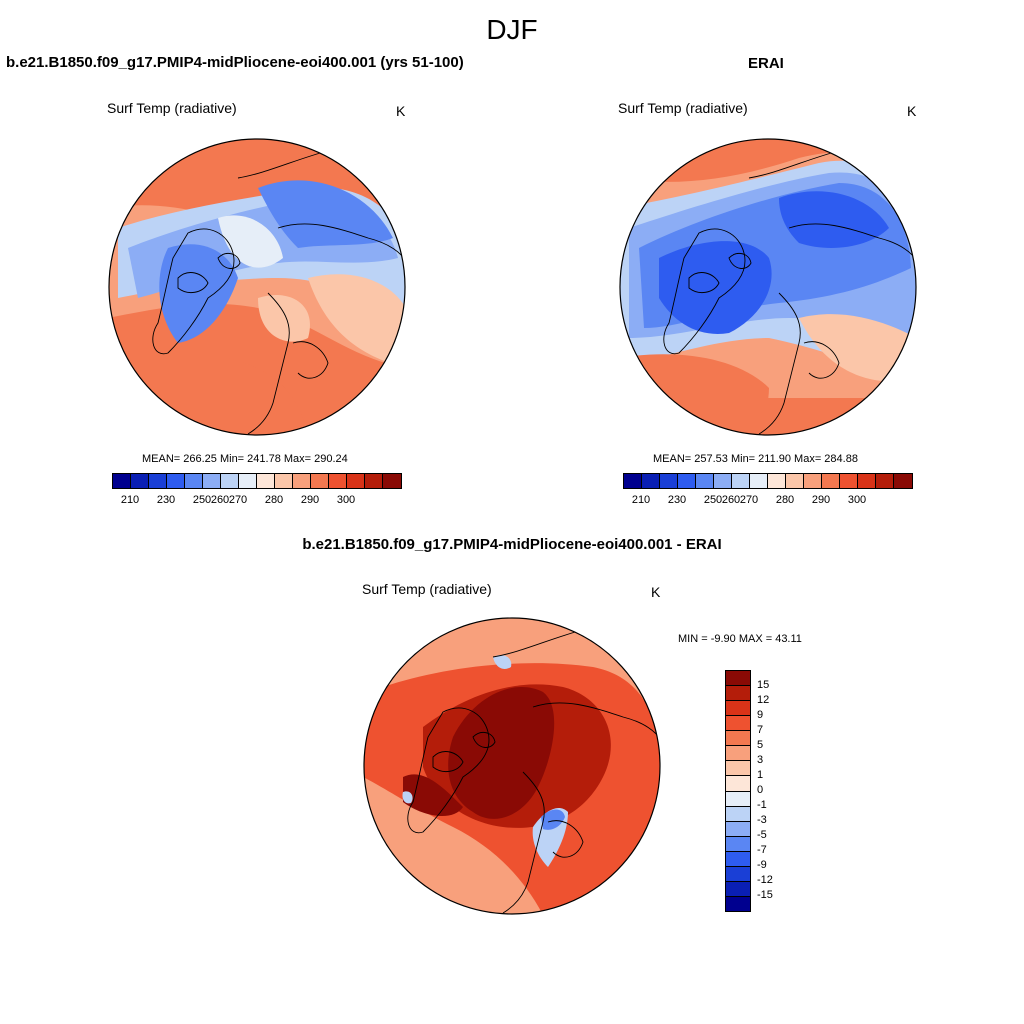  Describe the element at coordinates (760, 775) in the screenshot. I see `panel3-colorbar-tick-label: 1` at that location.